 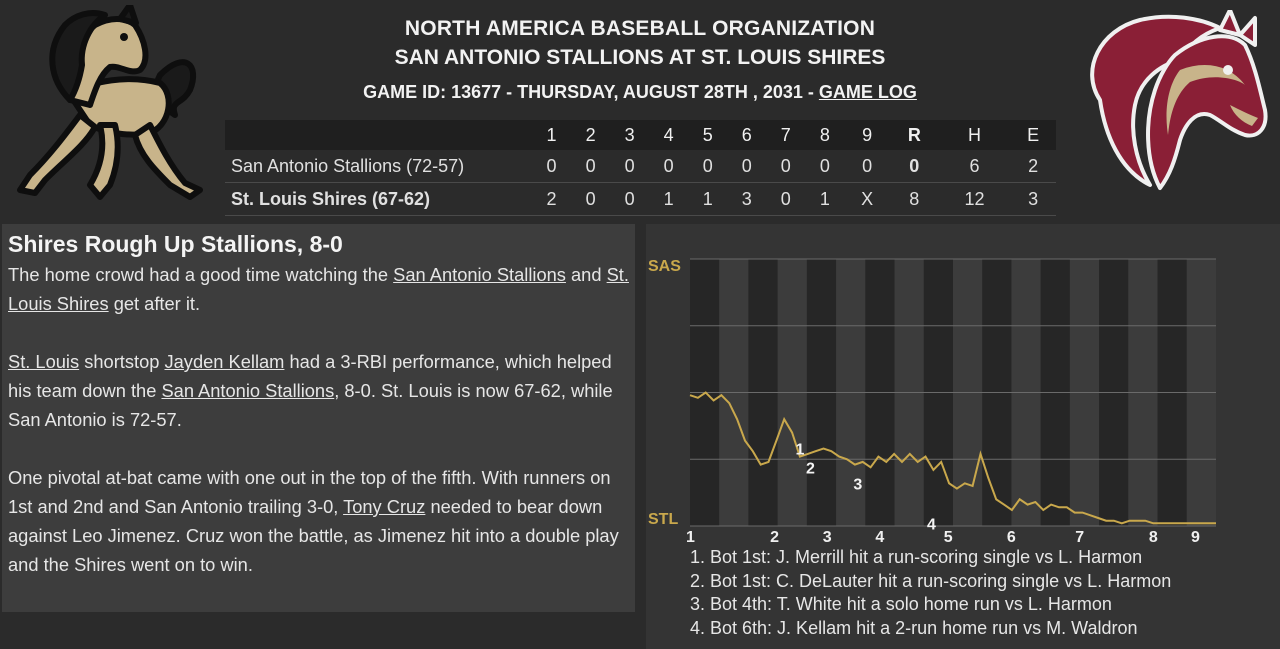 What do you see at coordinates (974, 166) in the screenshot?
I see `hits-total: 6` at bounding box center [974, 166].